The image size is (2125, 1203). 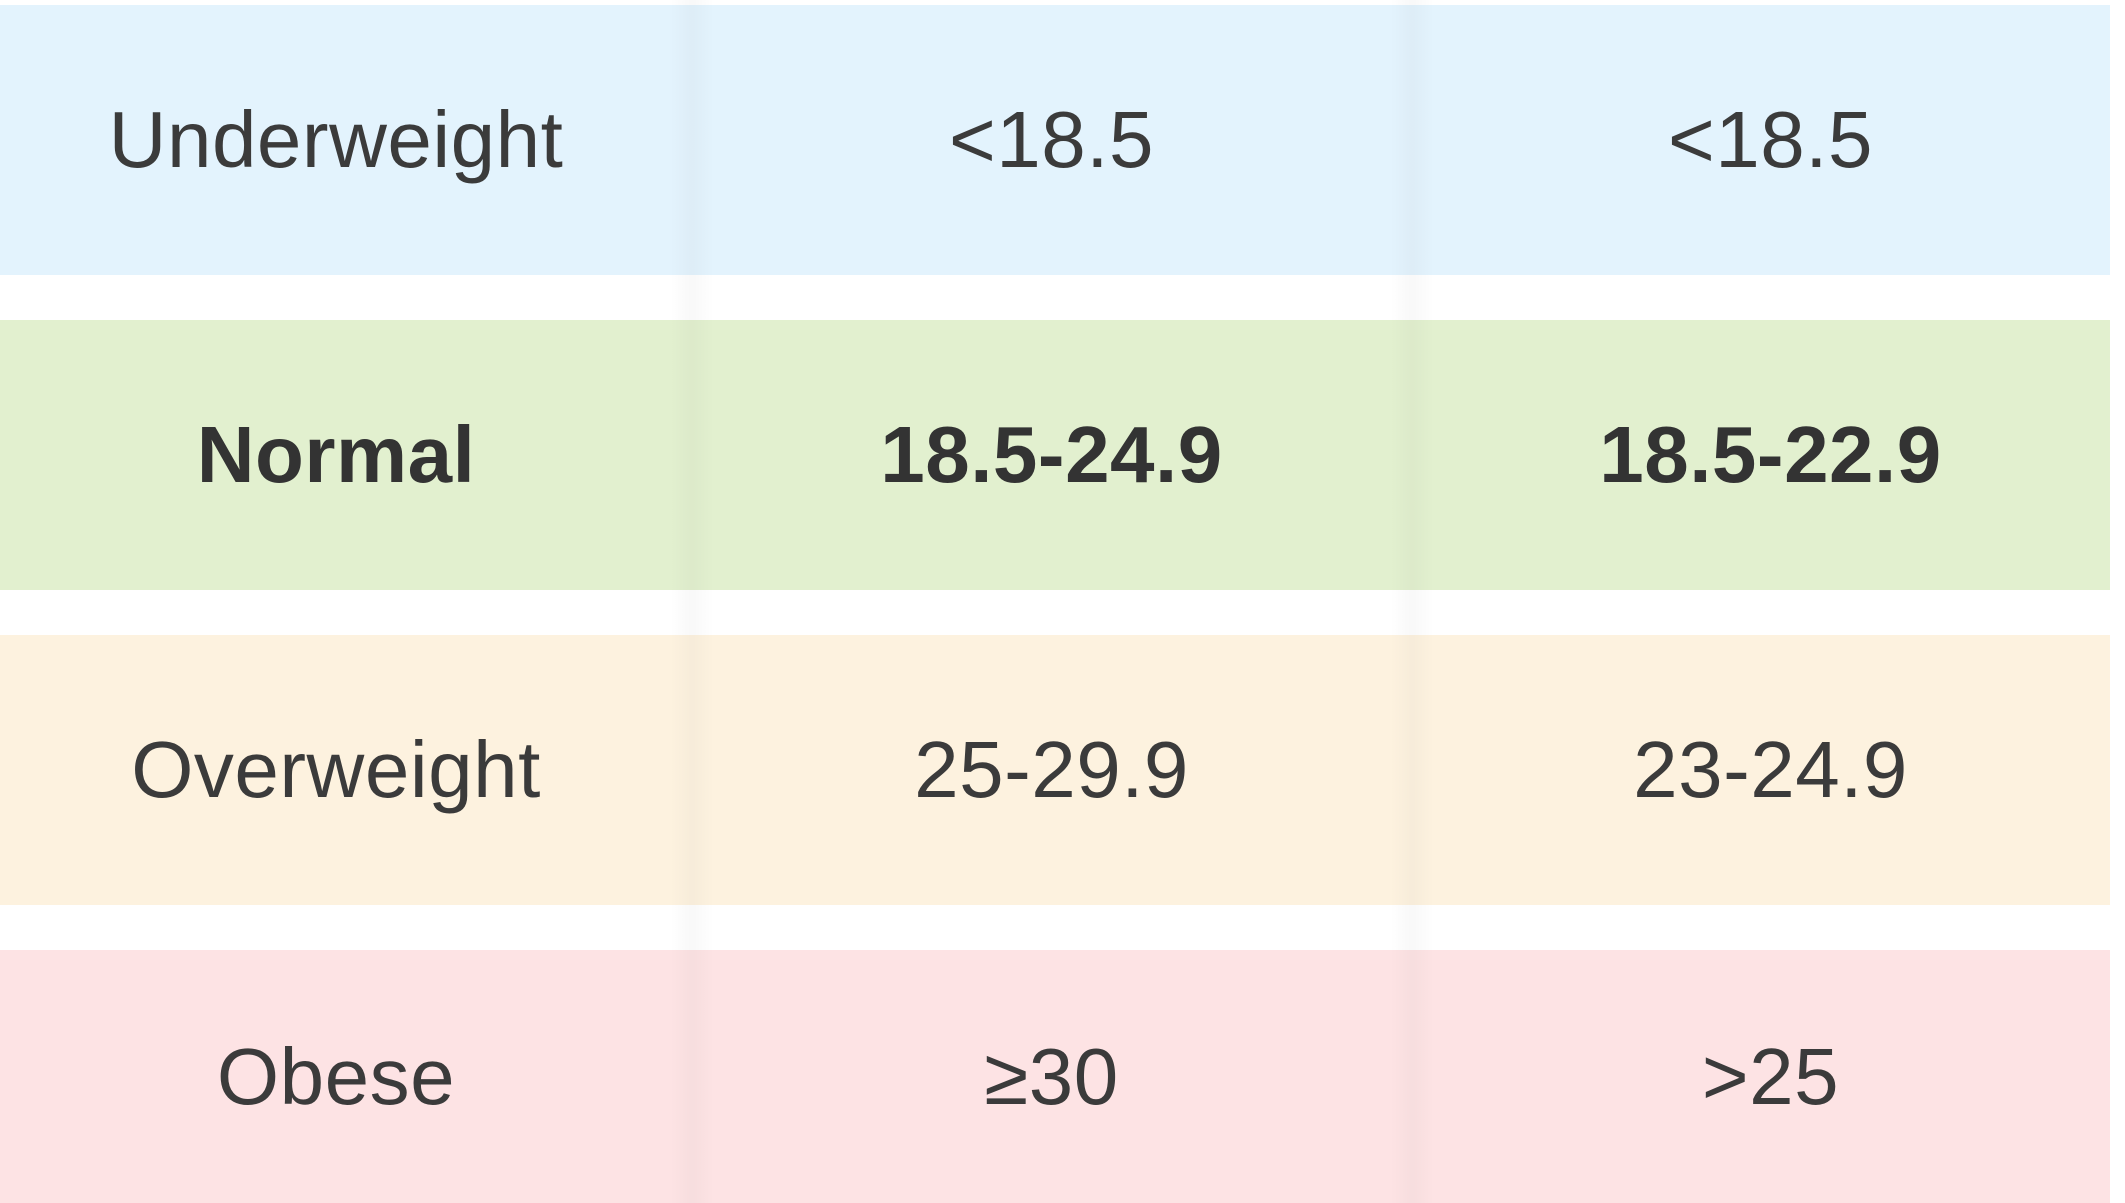 What do you see at coordinates (1770, 769) in the screenshot?
I see `value-cell: 23-24.9` at bounding box center [1770, 769].